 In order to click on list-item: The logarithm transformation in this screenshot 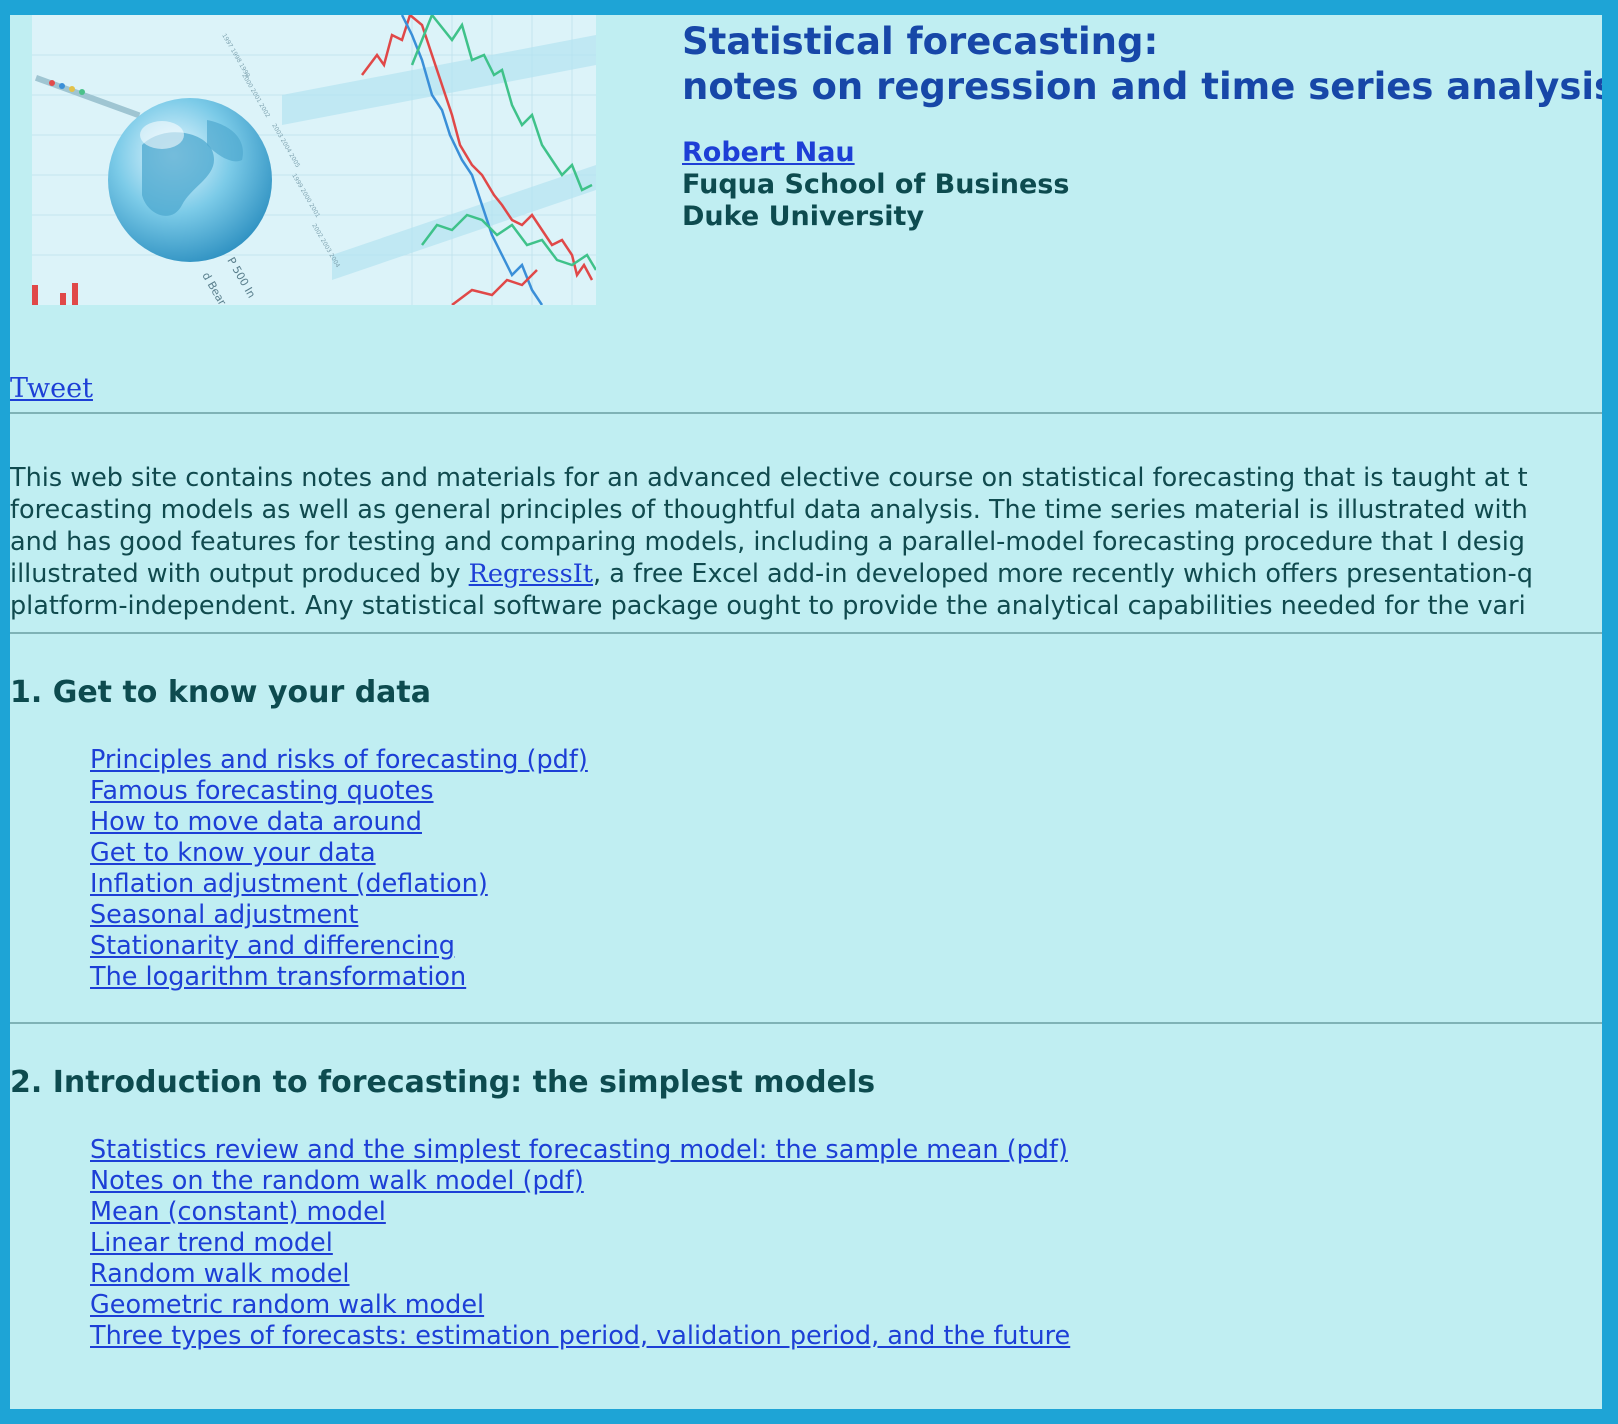, I will do `click(339, 977)`.